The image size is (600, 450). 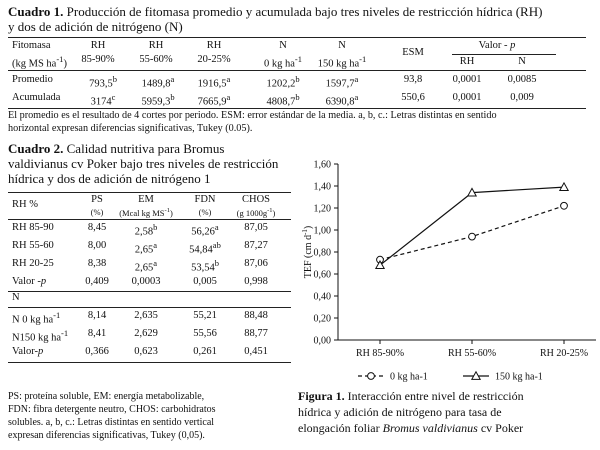 I want to click on y-tick-label: 0,40, so click(x=323, y=297).